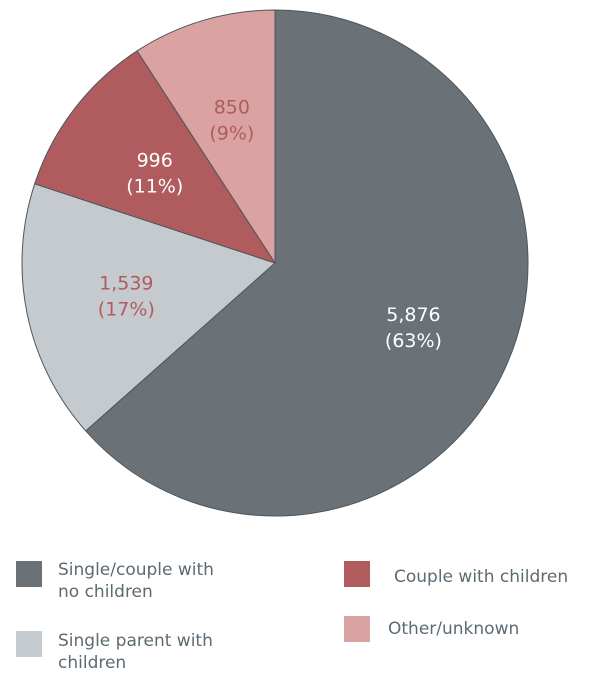 The height and width of the screenshot is (674, 597). Describe the element at coordinates (357, 629) in the screenshot. I see `legend-swatch-other-unknown` at that location.